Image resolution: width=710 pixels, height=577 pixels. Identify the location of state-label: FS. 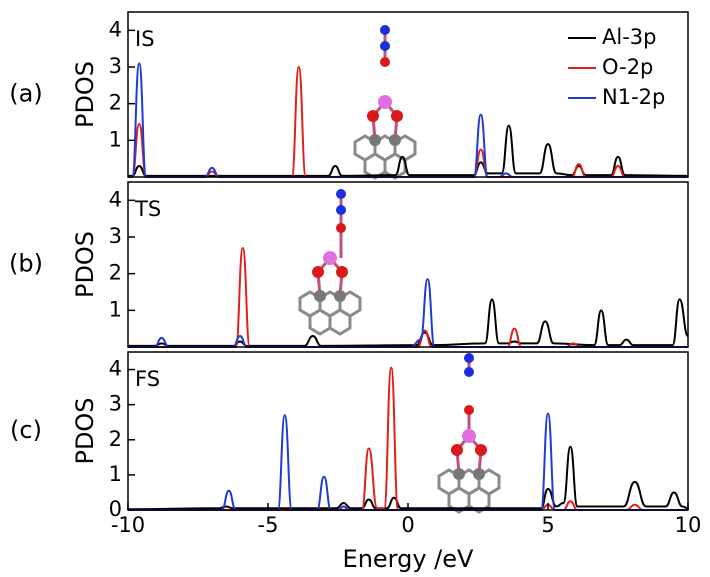
(147, 379).